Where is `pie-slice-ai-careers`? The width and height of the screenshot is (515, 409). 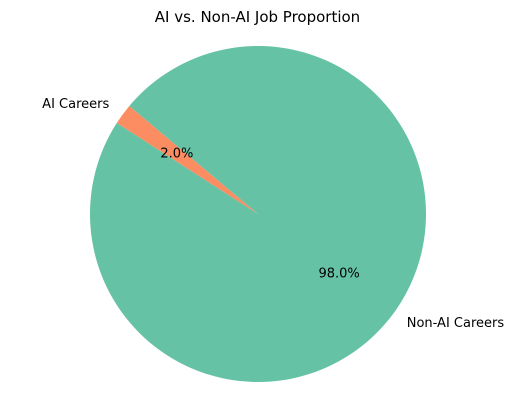
pie-slice-ai-careers is located at coordinates (187, 160).